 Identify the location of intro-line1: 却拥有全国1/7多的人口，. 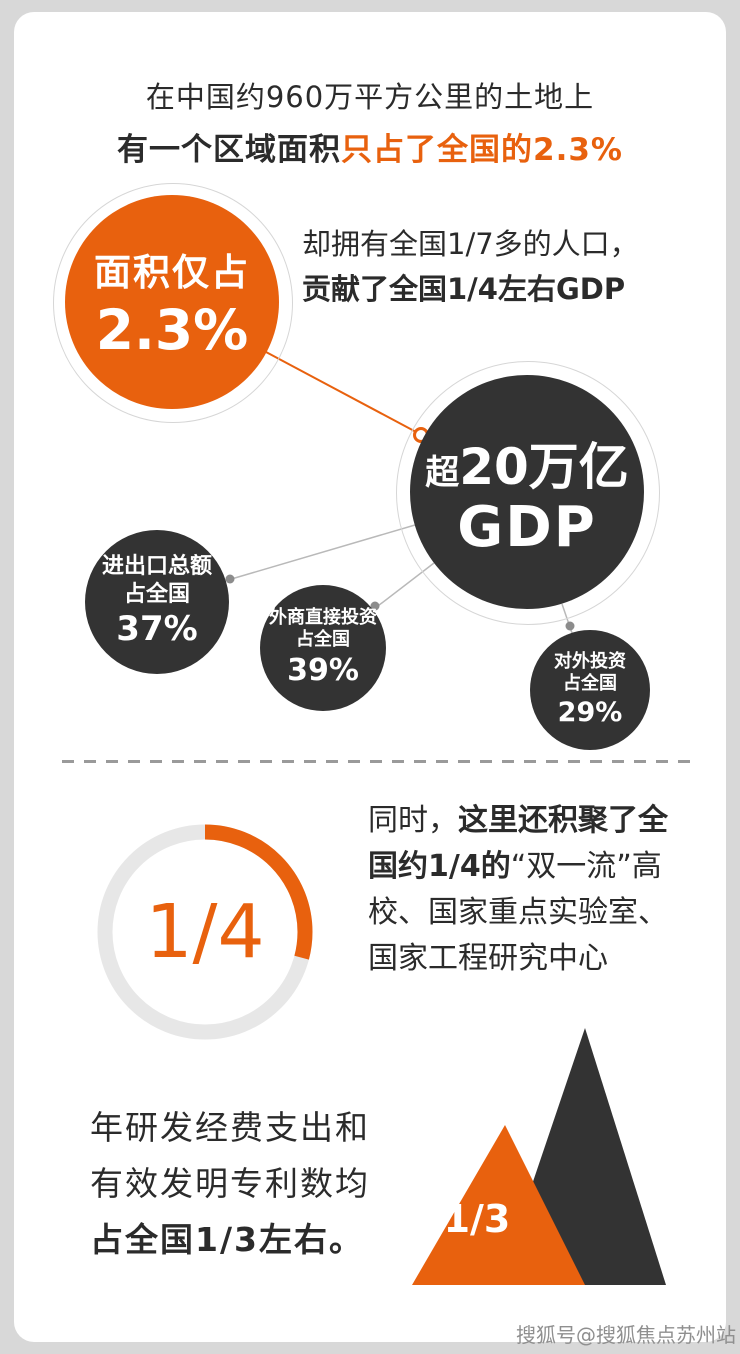
(470, 244).